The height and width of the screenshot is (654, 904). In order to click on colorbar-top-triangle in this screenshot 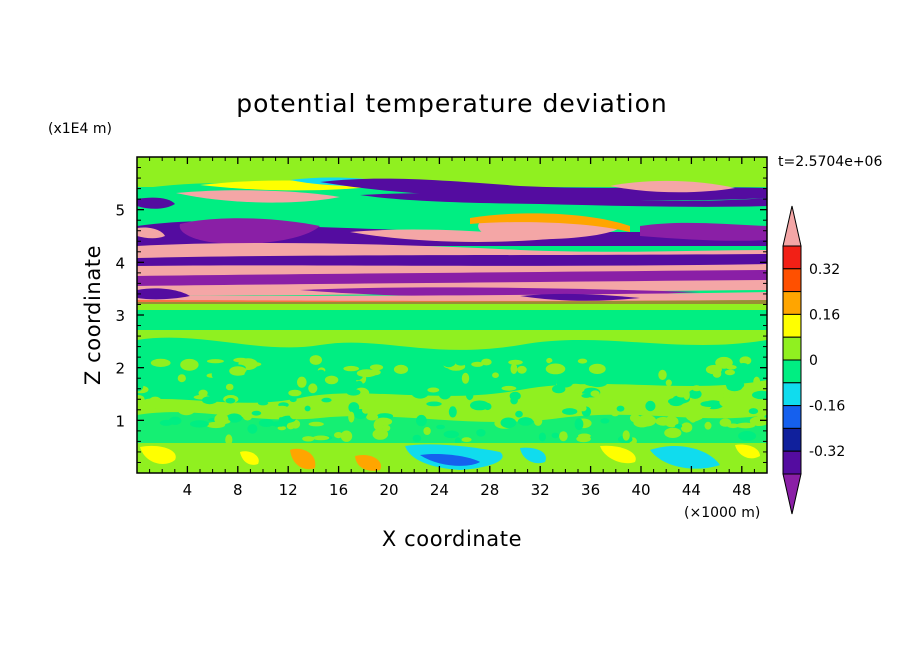, I will do `click(792, 226)`.